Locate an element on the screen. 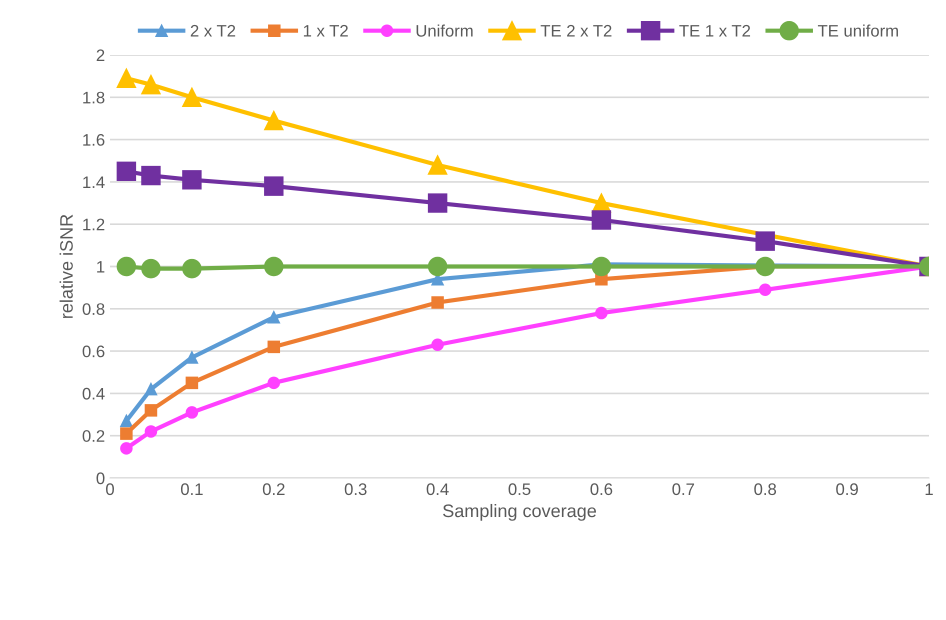  y-tick-label: 1.8 is located at coordinates (93, 98).